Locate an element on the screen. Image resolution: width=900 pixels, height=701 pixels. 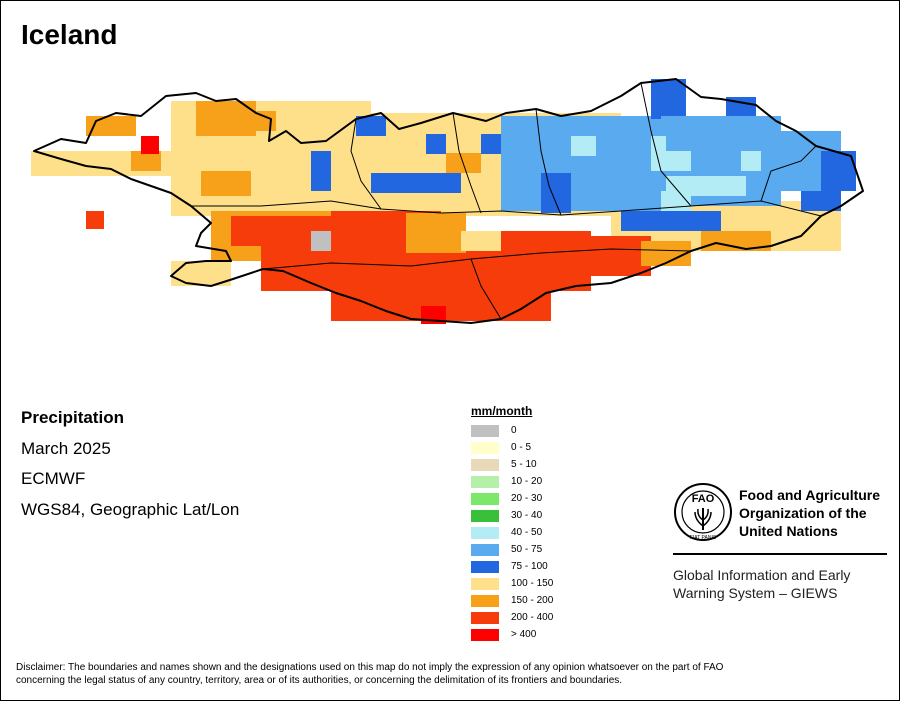
legend-item: 0 is located at coordinates (512, 430).